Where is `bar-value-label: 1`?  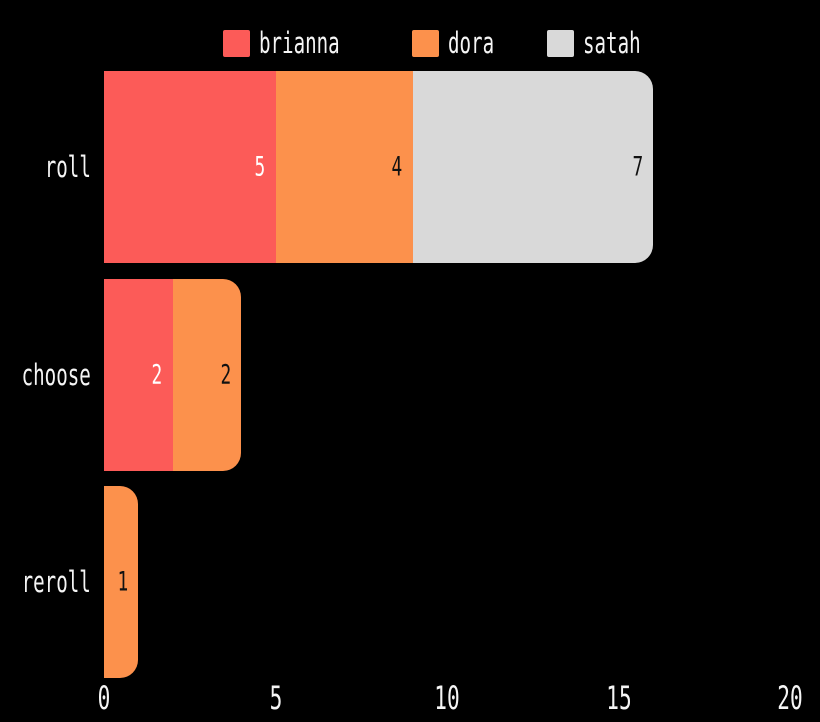
bar-value-label: 1 is located at coordinates (123, 582).